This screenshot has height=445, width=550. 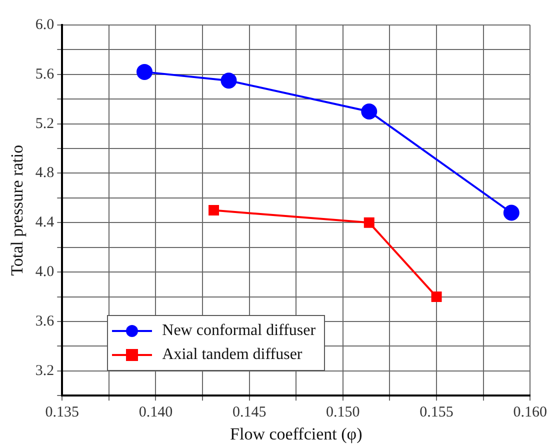 I want to click on y-tick-label: 3.6, so click(x=45, y=321).